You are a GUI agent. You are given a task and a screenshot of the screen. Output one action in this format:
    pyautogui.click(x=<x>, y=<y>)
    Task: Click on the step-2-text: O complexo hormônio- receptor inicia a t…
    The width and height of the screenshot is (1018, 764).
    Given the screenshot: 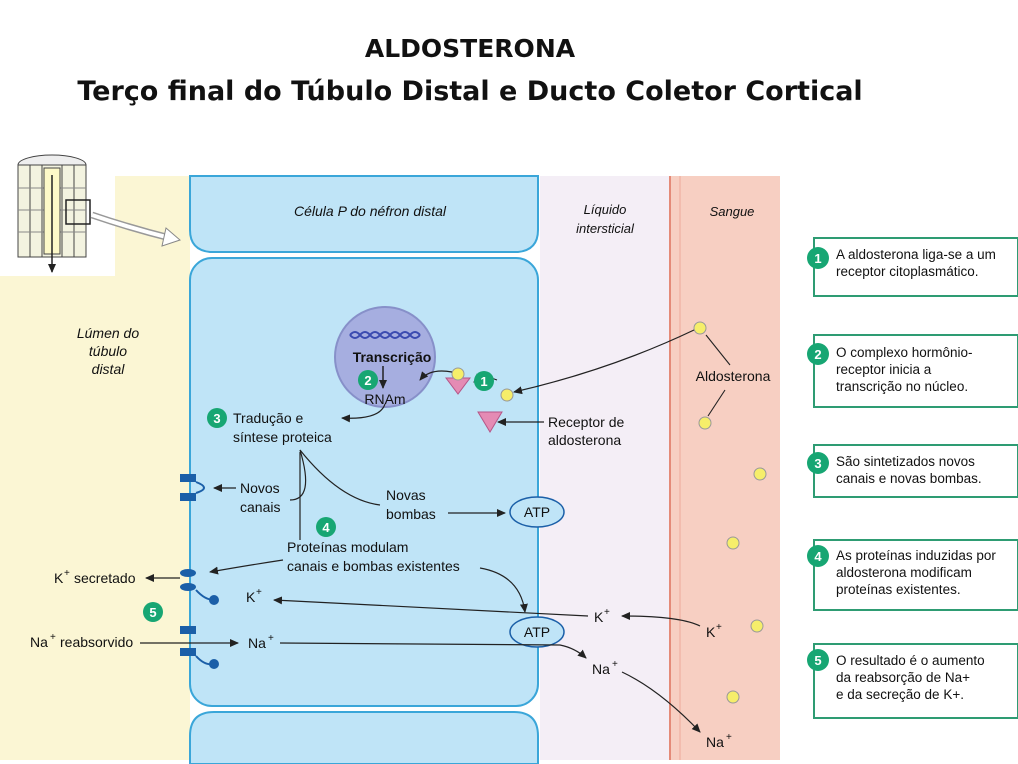 What is the action you would take?
    pyautogui.click(x=904, y=369)
    